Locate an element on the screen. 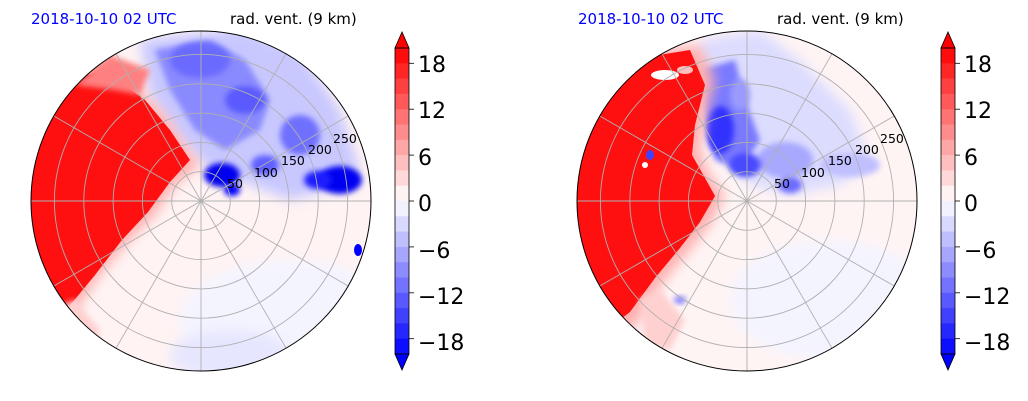  left-time-label: 2018-10-10 02 UTC is located at coordinates (104, 19).